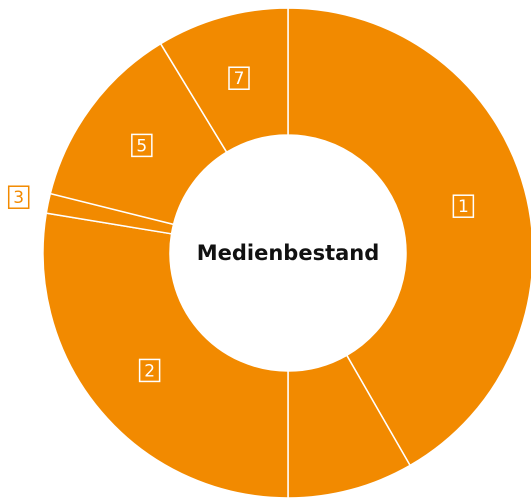  I want to click on segment-label: 3, so click(18, 198).